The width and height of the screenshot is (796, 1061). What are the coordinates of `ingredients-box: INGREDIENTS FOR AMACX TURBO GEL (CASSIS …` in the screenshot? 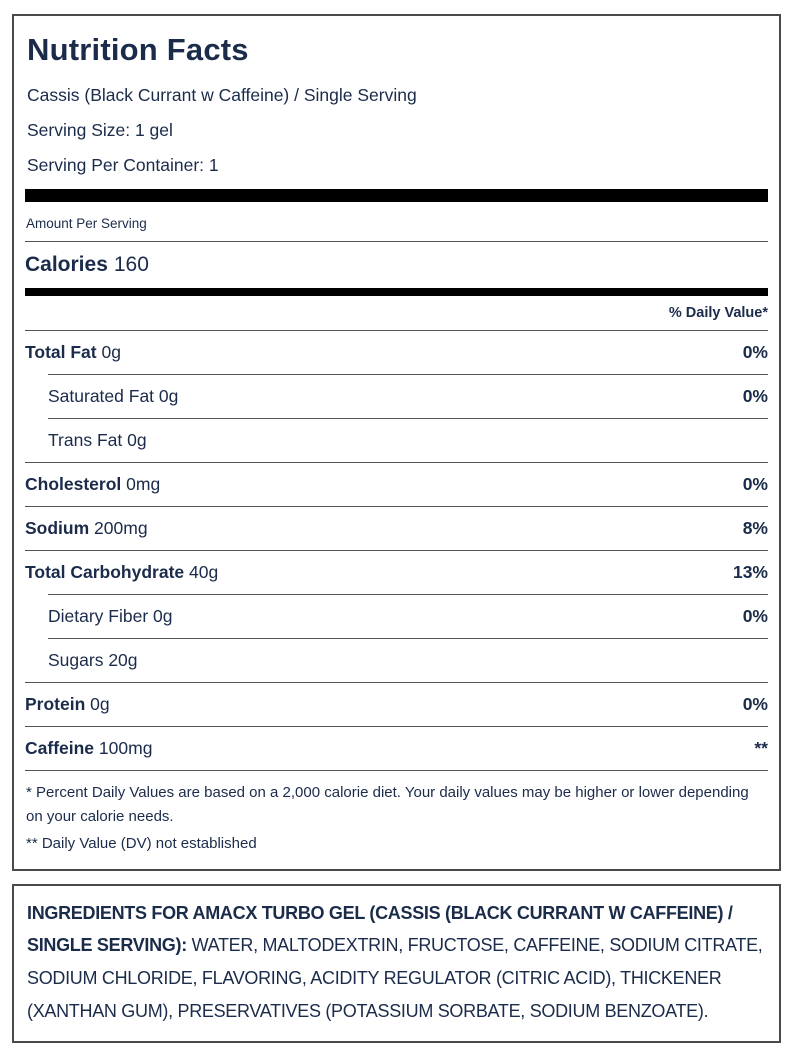 It's located at (396, 963).